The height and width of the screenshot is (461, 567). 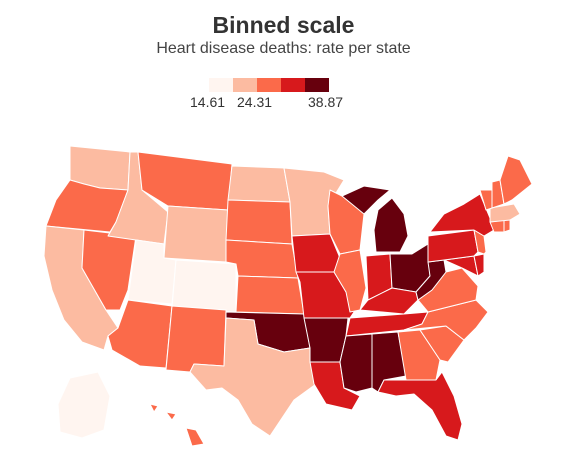 I want to click on chart-subtitle: Heart disease deaths: rate per state, so click(x=283, y=48).